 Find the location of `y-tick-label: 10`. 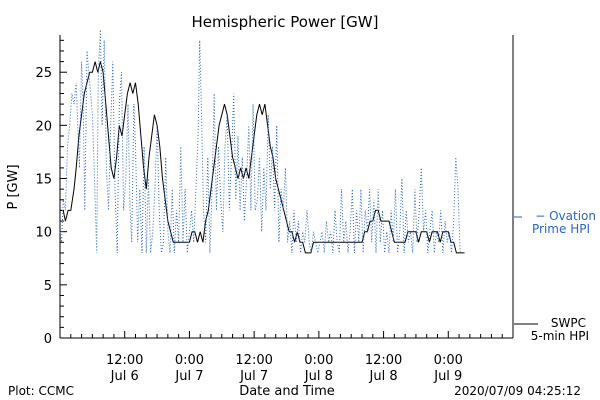

y-tick-label: 10 is located at coordinates (43, 233).